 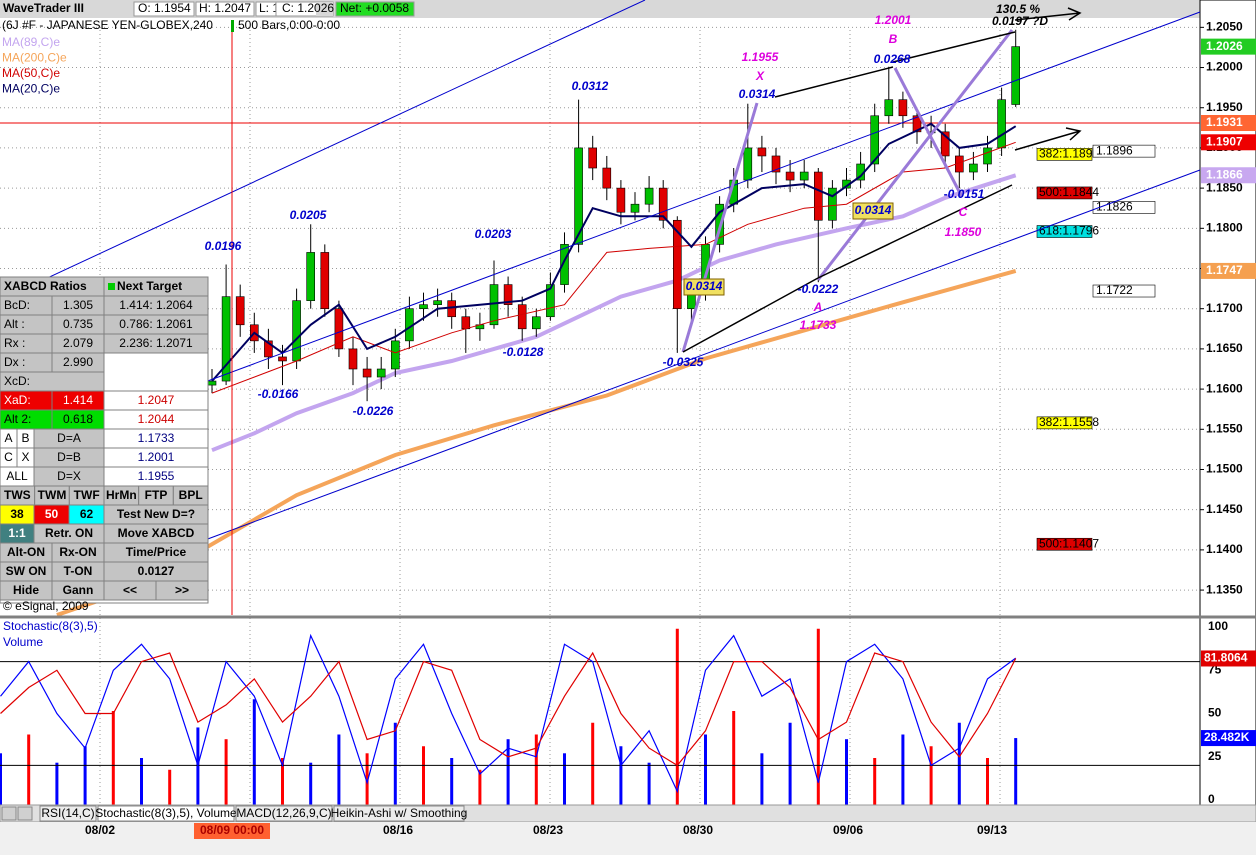 What do you see at coordinates (1069, 231) in the screenshot?
I see `fib-level-label: 618:1.1796` at bounding box center [1069, 231].